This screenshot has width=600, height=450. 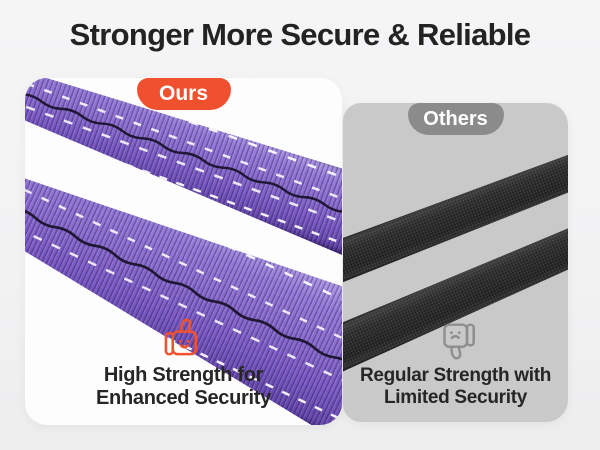 What do you see at coordinates (455, 397) in the screenshot?
I see `others-caption-line2: Limited Security` at bounding box center [455, 397].